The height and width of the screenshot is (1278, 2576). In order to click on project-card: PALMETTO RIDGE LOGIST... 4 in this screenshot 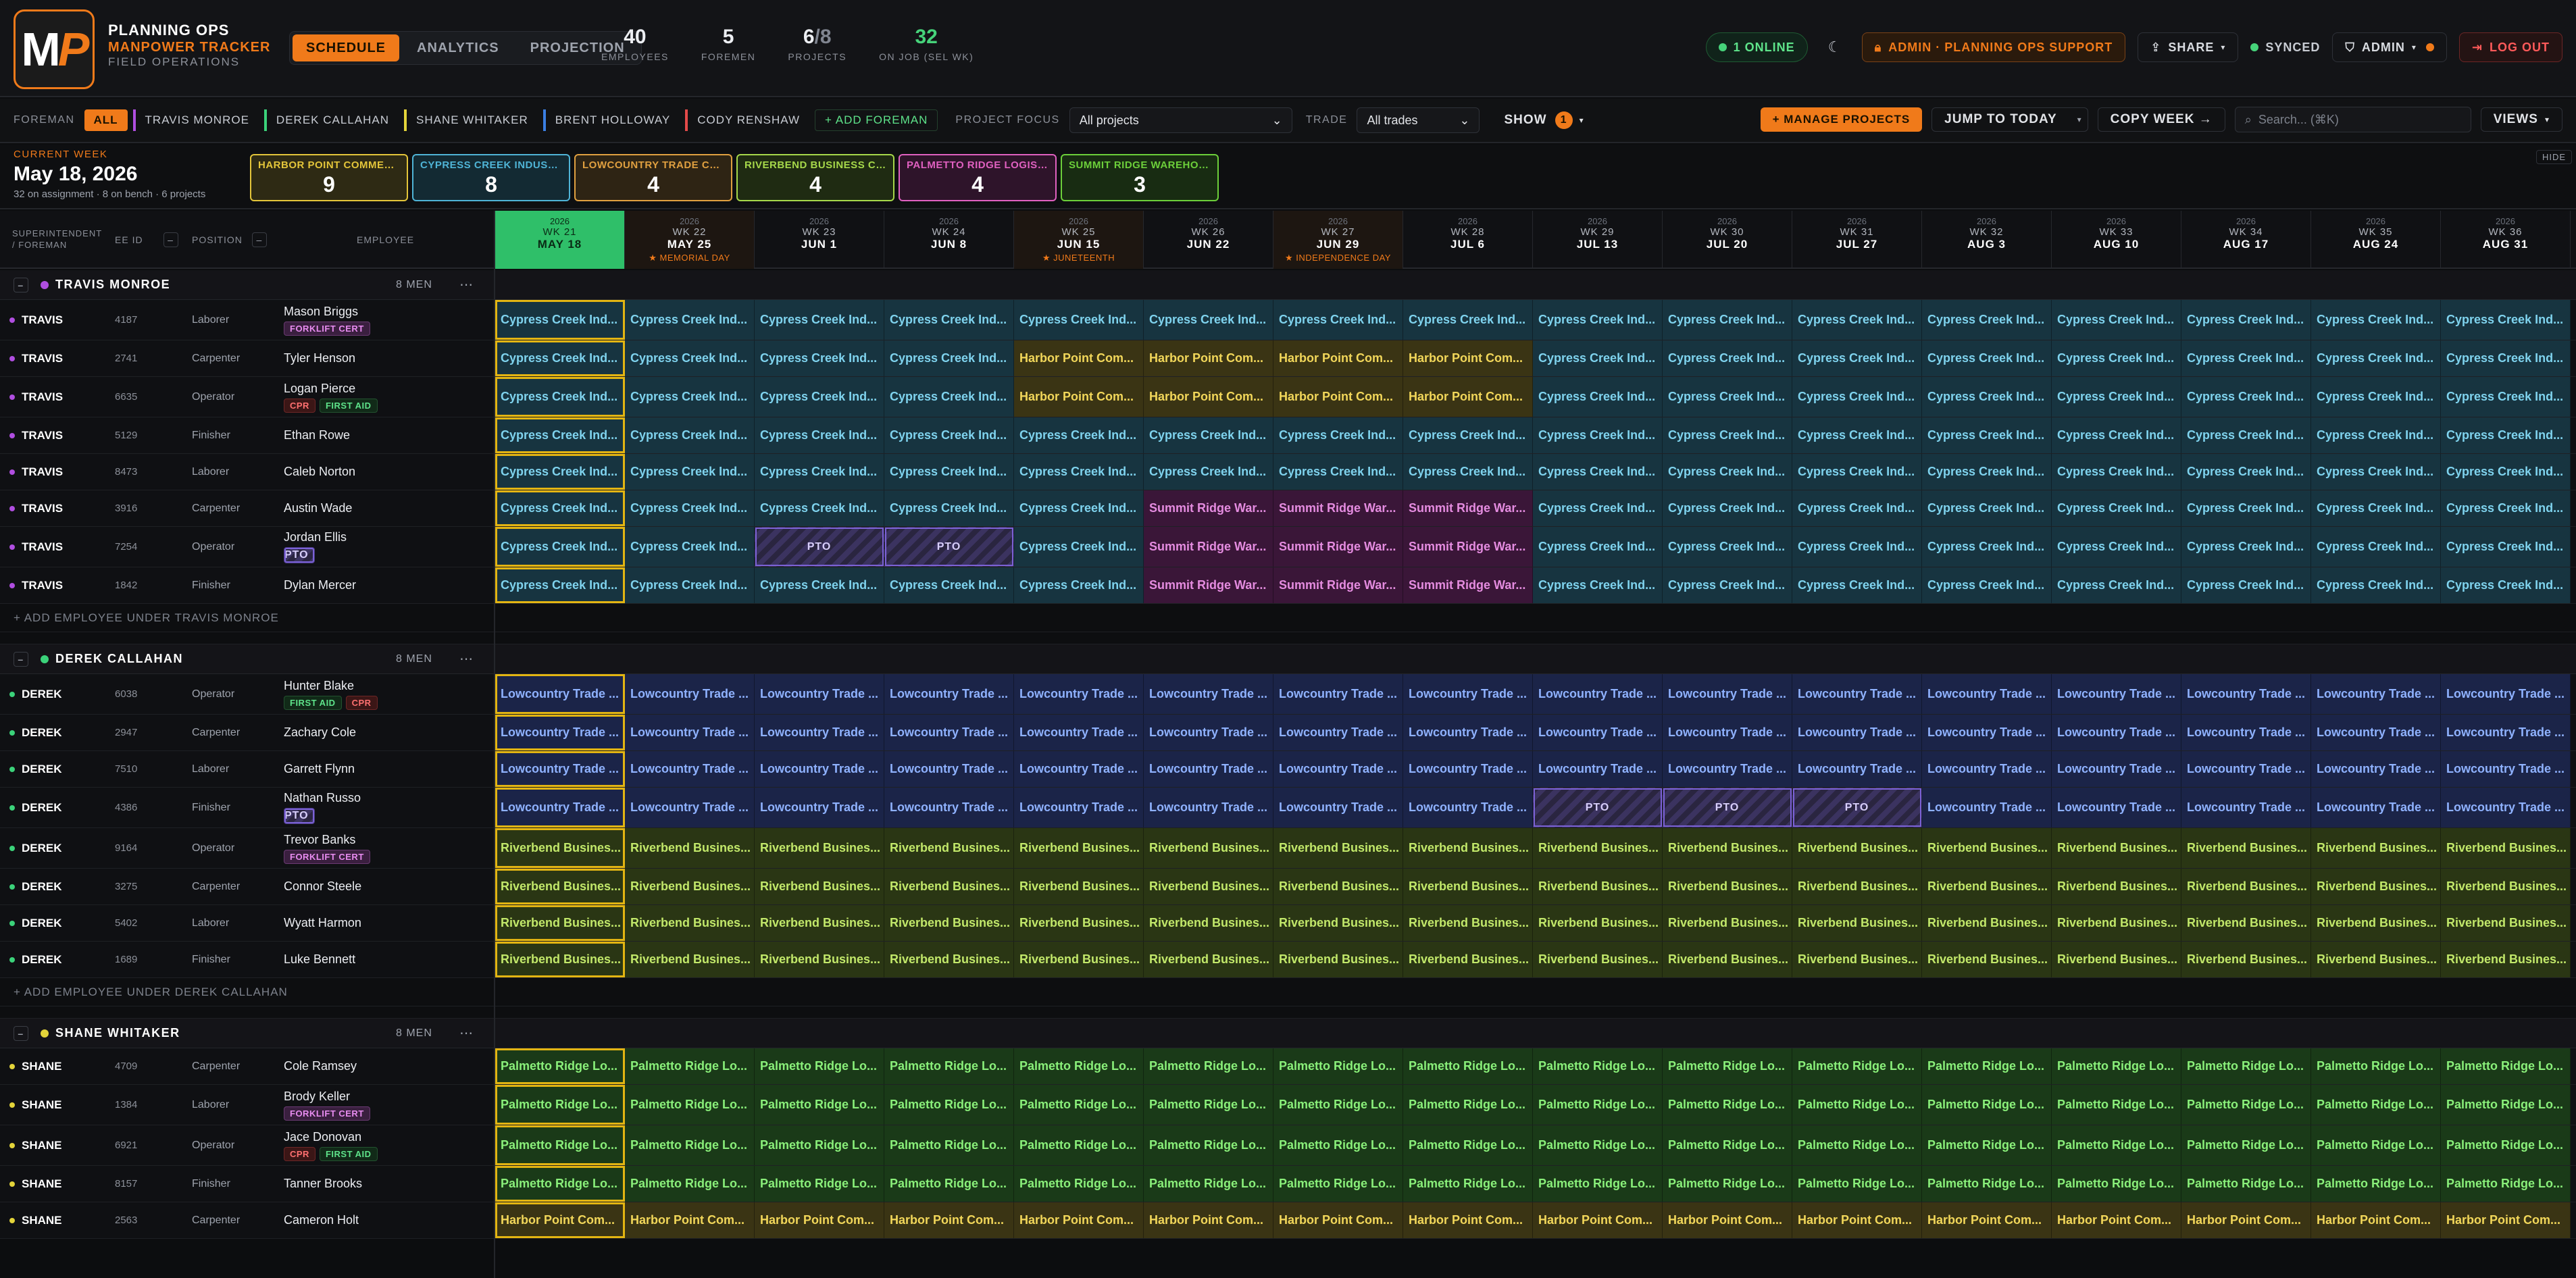, I will do `click(978, 177)`.